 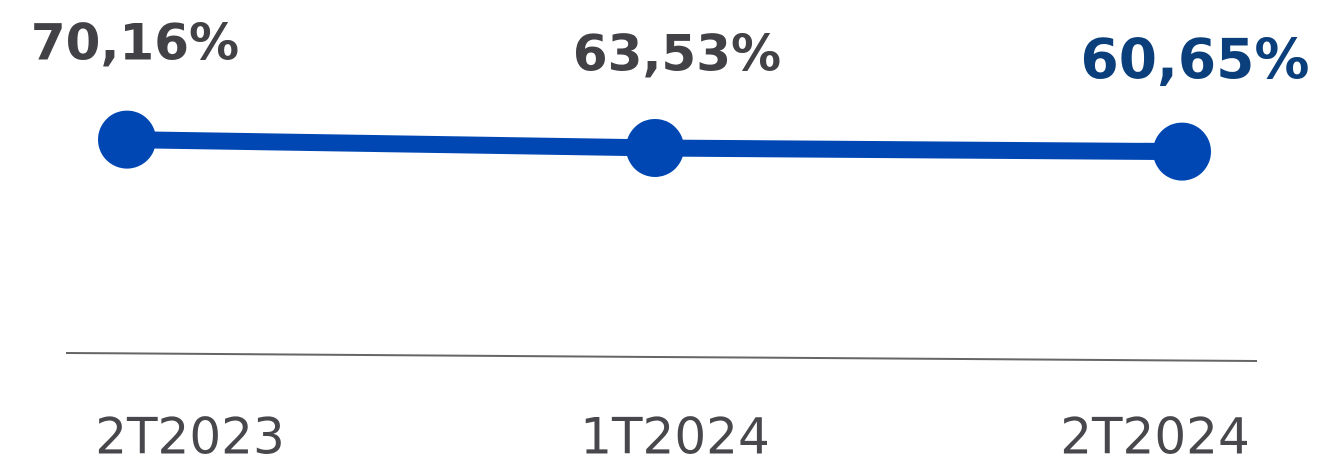 I want to click on value-label: 60,65%, so click(x=1194, y=59).